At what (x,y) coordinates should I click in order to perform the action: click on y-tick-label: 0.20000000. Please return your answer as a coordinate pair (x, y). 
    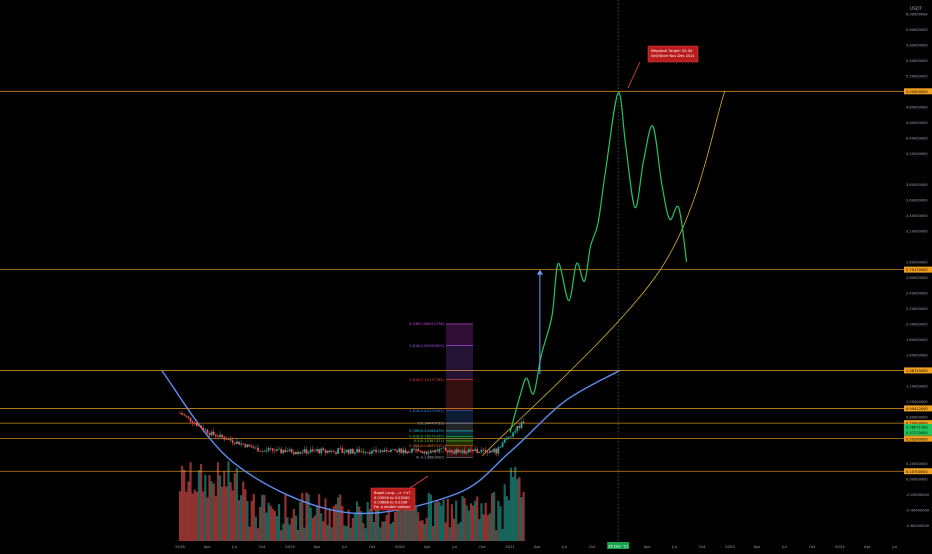
    Looking at the image, I should click on (917, 464).